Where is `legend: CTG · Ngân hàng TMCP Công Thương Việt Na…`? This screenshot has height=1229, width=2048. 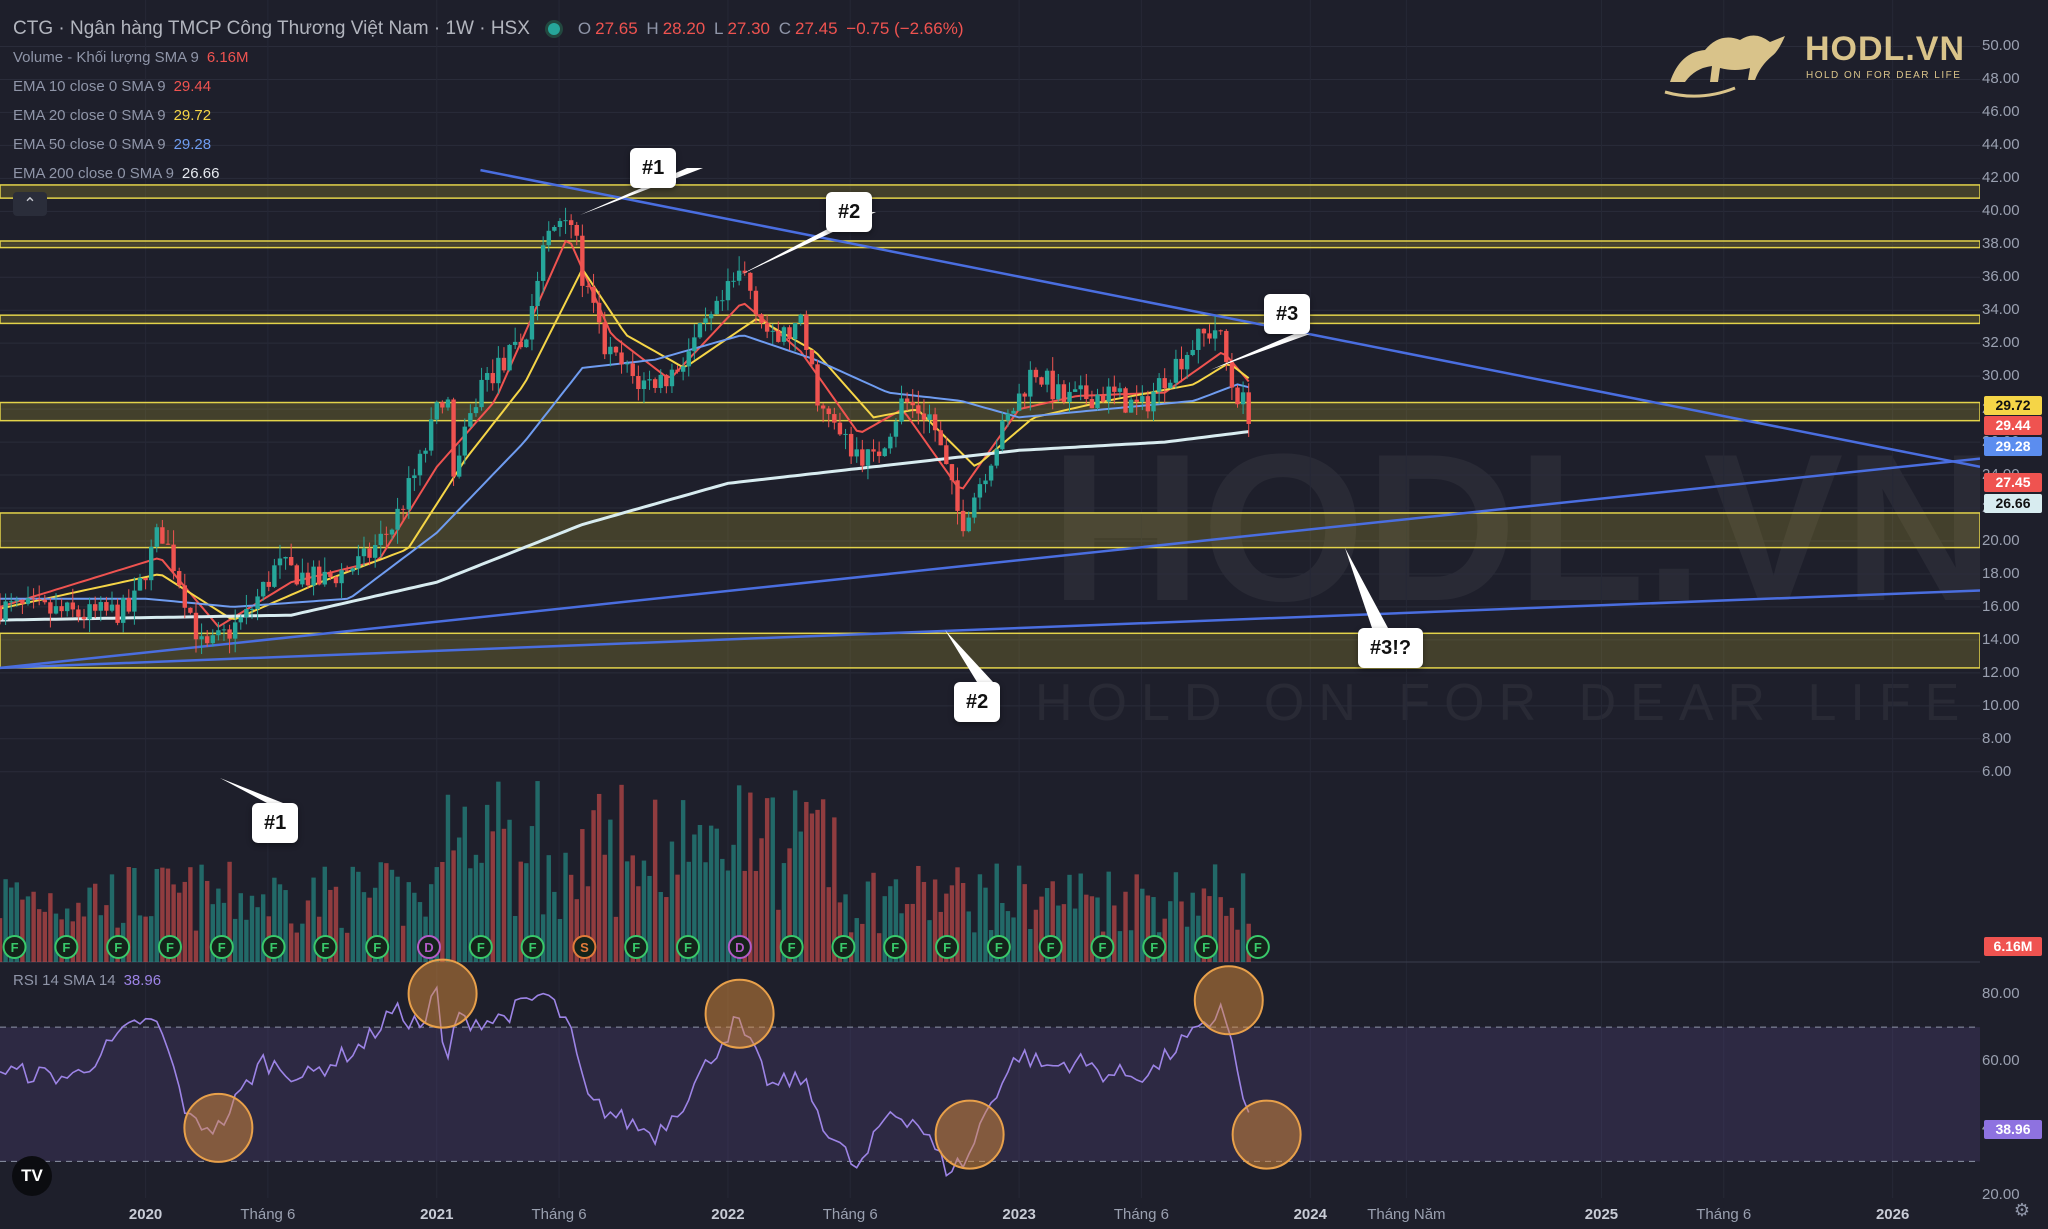
legend: CTG · Ngân hàng TMCP Công Thương Việt Na… is located at coordinates (490, 101).